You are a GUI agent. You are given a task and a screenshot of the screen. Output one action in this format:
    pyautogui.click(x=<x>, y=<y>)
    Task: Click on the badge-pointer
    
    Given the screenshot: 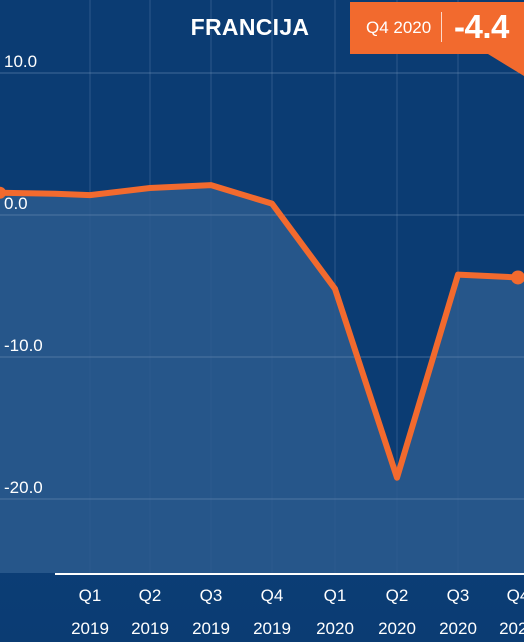 What is the action you would take?
    pyautogui.click(x=506, y=65)
    